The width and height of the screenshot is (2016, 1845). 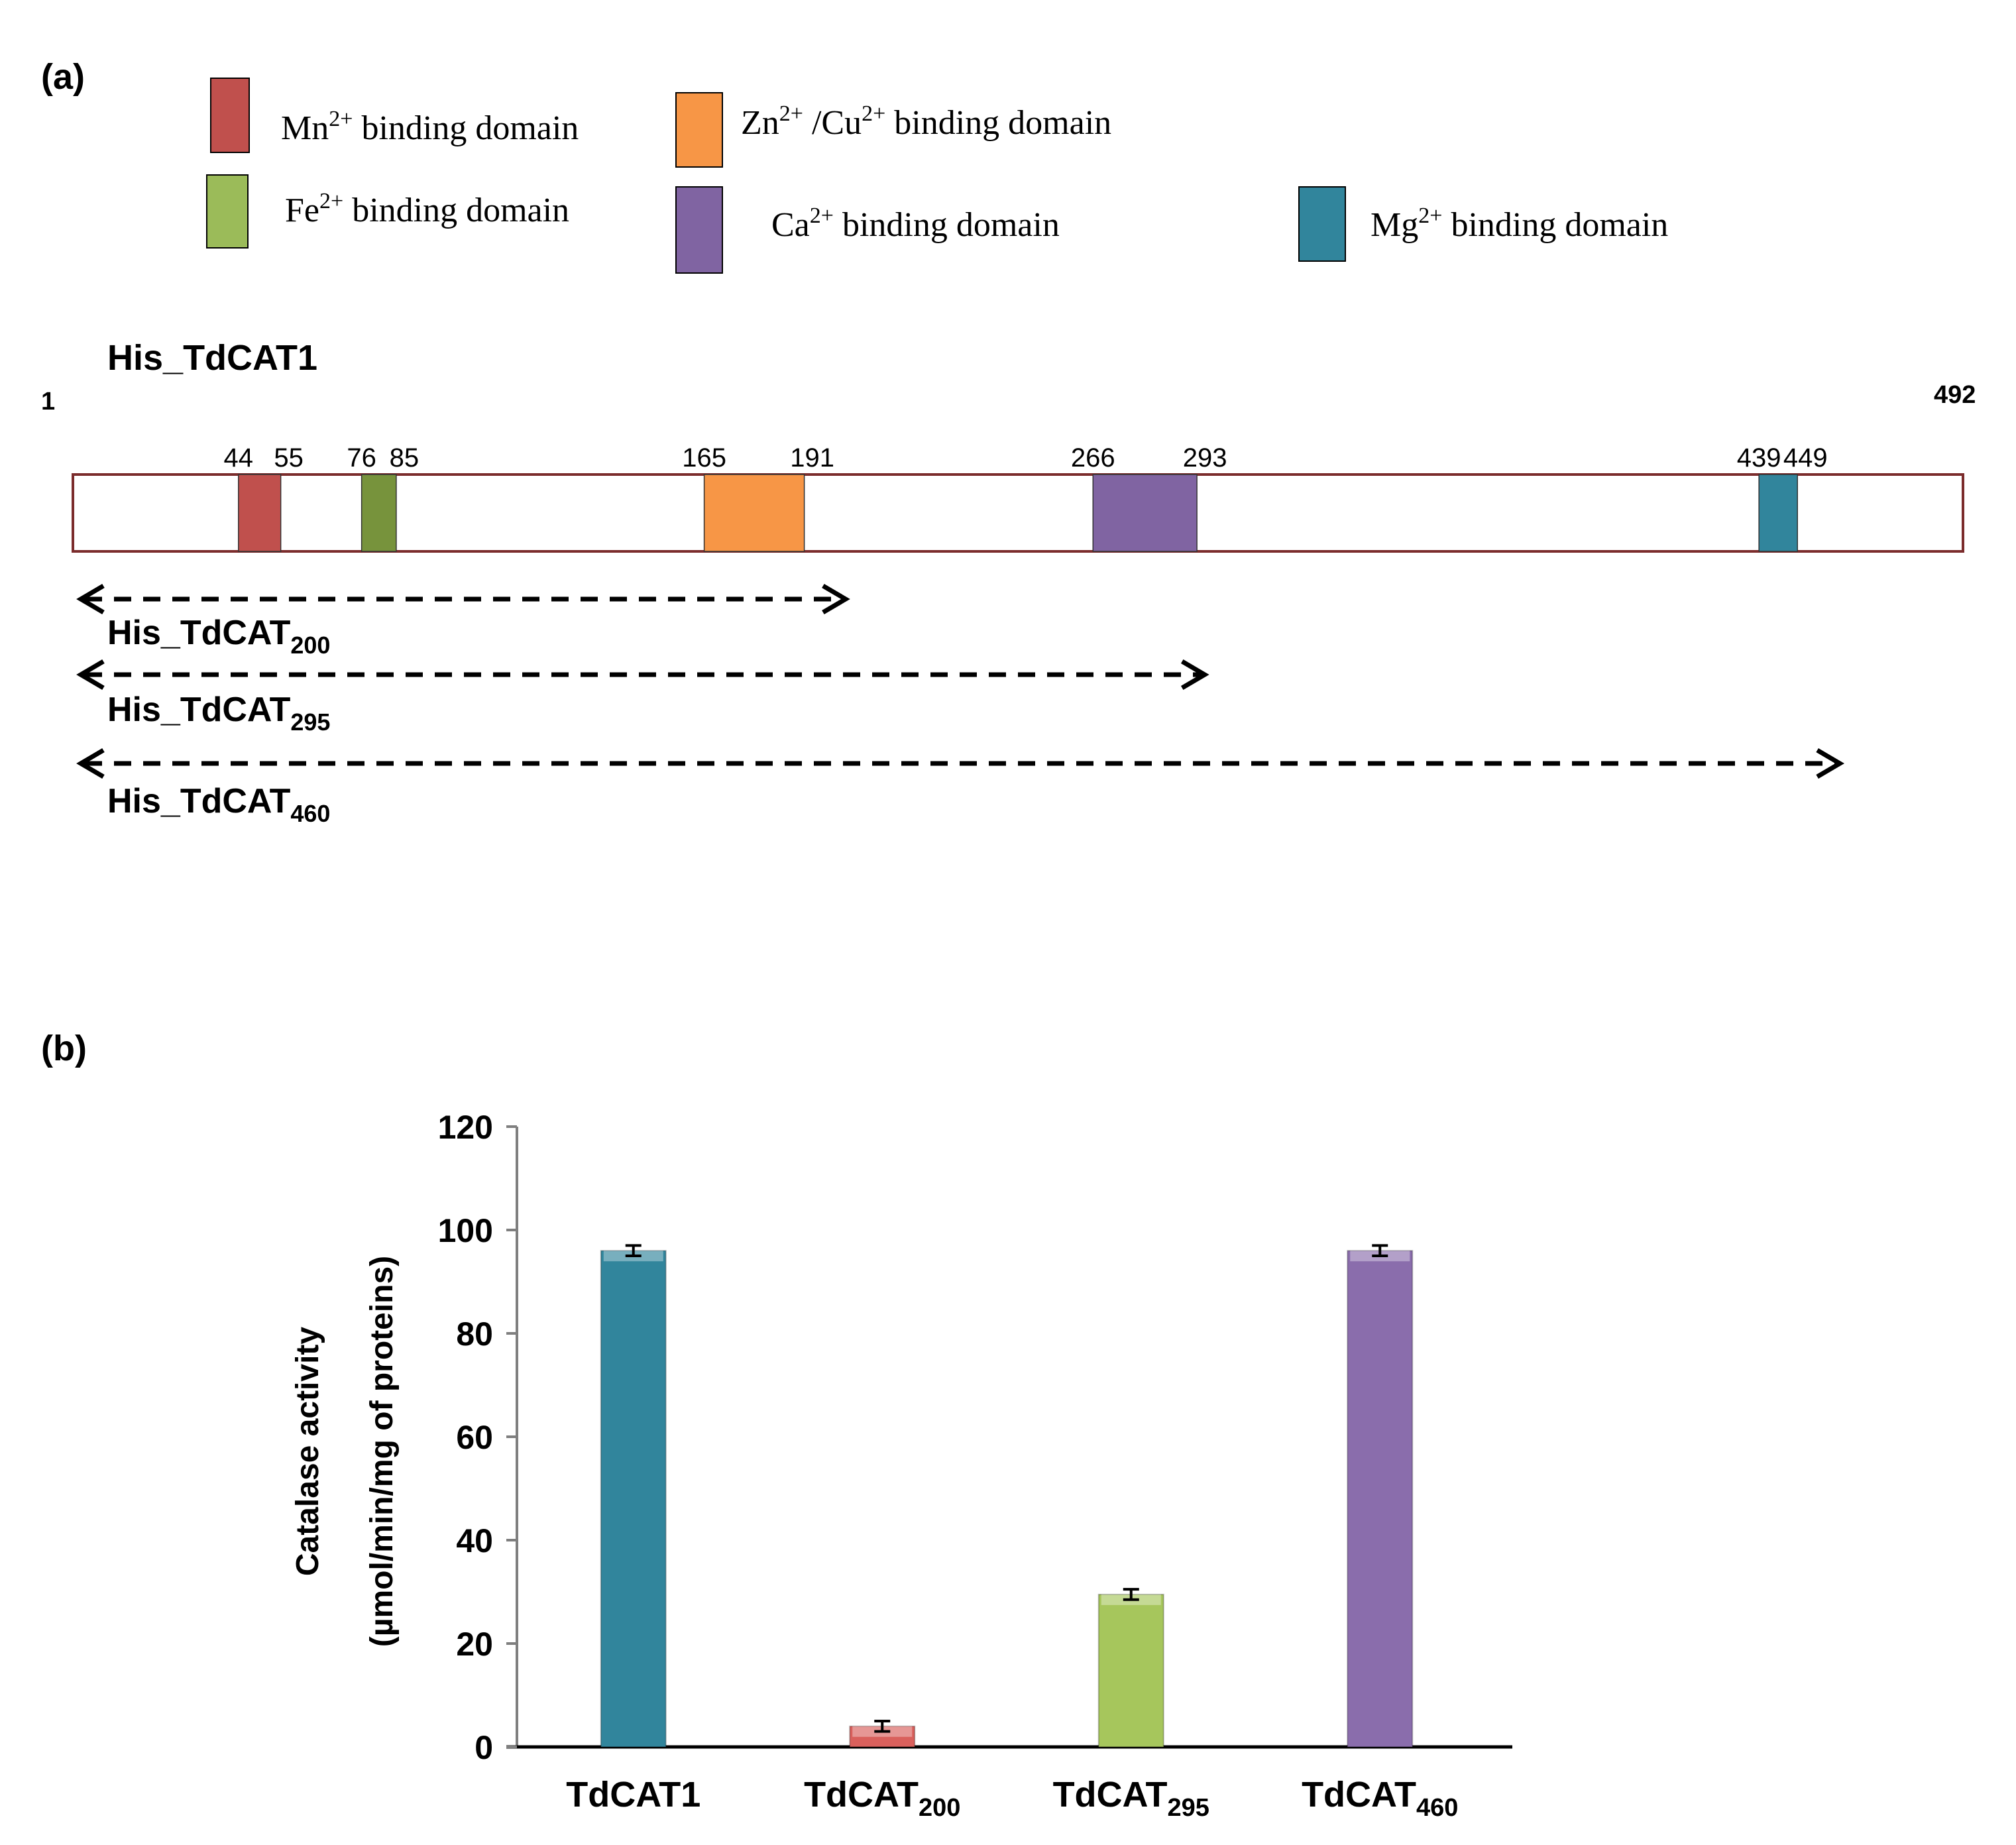 I want to click on legend-swatch-fe, so click(x=228, y=212).